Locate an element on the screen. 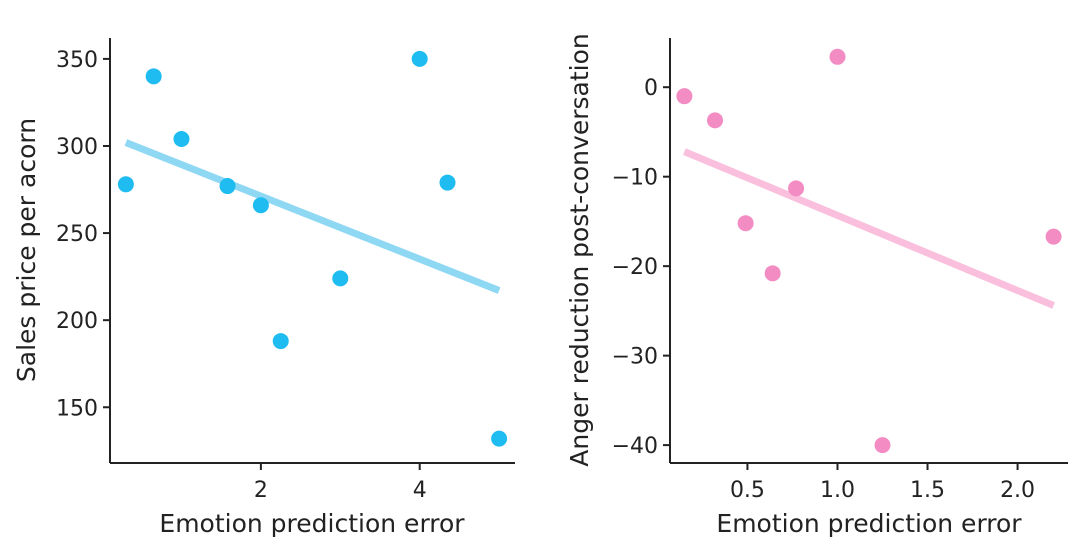 The width and height of the screenshot is (1080, 545). x-tick-label: 0.5 is located at coordinates (747, 490).